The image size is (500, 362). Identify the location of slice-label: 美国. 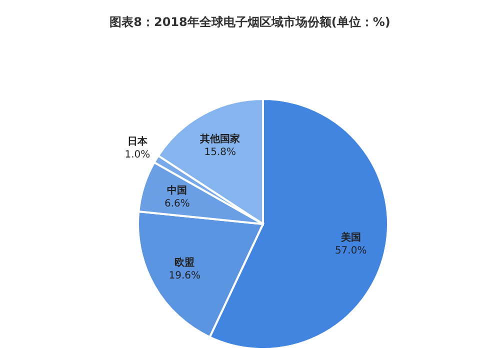
(350, 238).